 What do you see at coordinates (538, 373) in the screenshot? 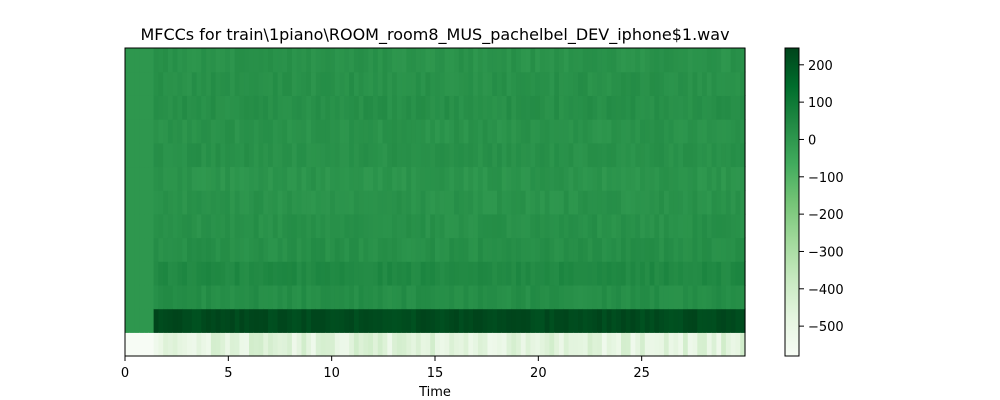
I see `x-tick-label: 20` at bounding box center [538, 373].